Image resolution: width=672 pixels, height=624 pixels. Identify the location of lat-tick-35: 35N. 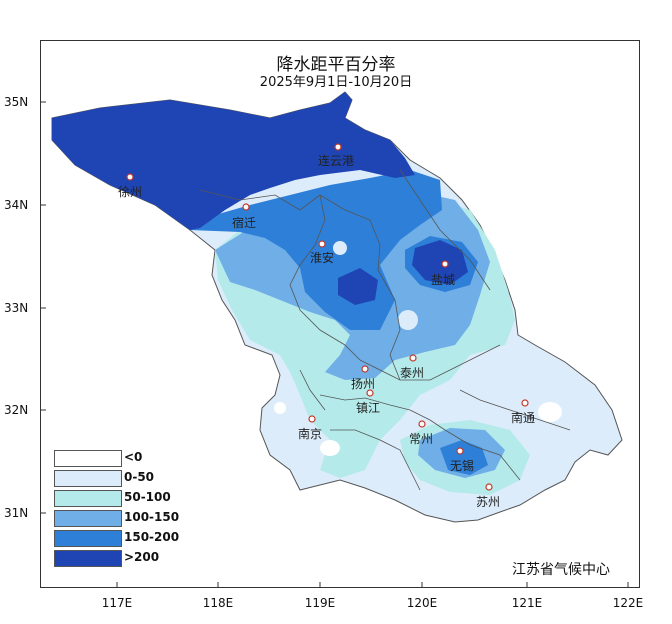
(16, 102).